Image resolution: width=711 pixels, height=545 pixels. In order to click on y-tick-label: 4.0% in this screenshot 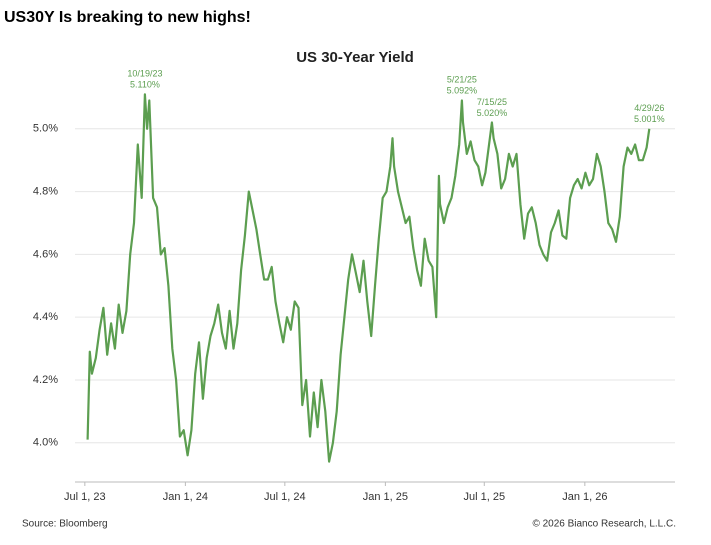, I will do `click(45, 443)`.